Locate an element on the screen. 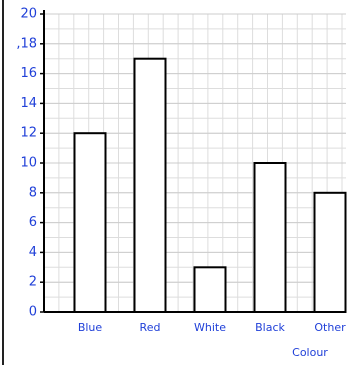 This screenshot has width=354, height=365. y-tick-label: 2 is located at coordinates (33, 282).